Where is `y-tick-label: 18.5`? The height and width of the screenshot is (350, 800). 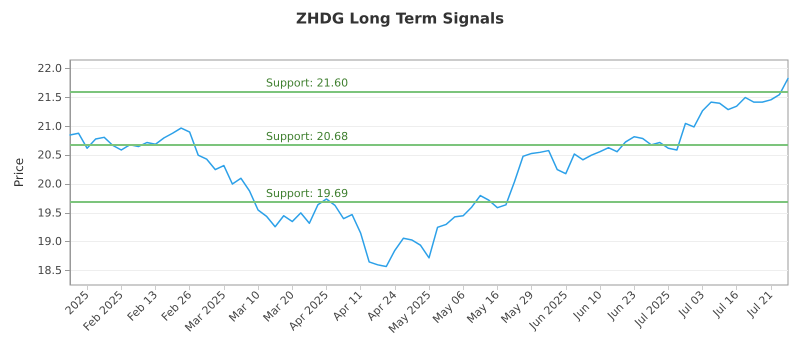
y-tick-label: 18.5 is located at coordinates (50, 271).